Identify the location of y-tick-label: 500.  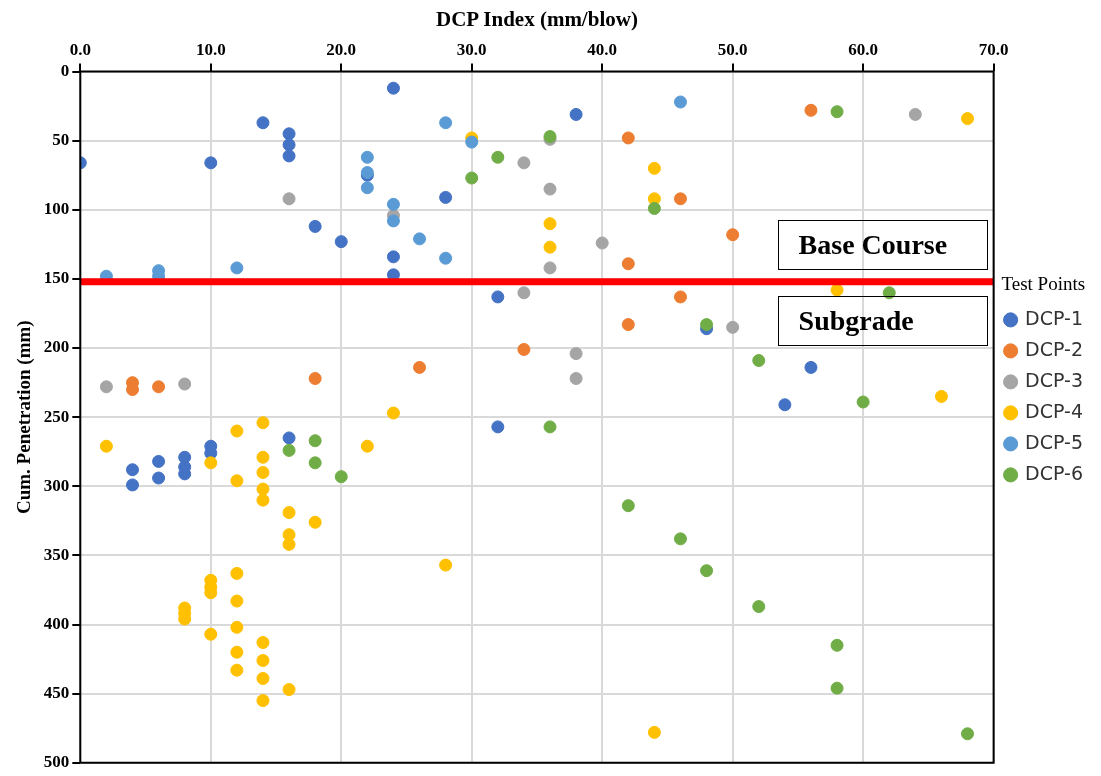
(56, 762).